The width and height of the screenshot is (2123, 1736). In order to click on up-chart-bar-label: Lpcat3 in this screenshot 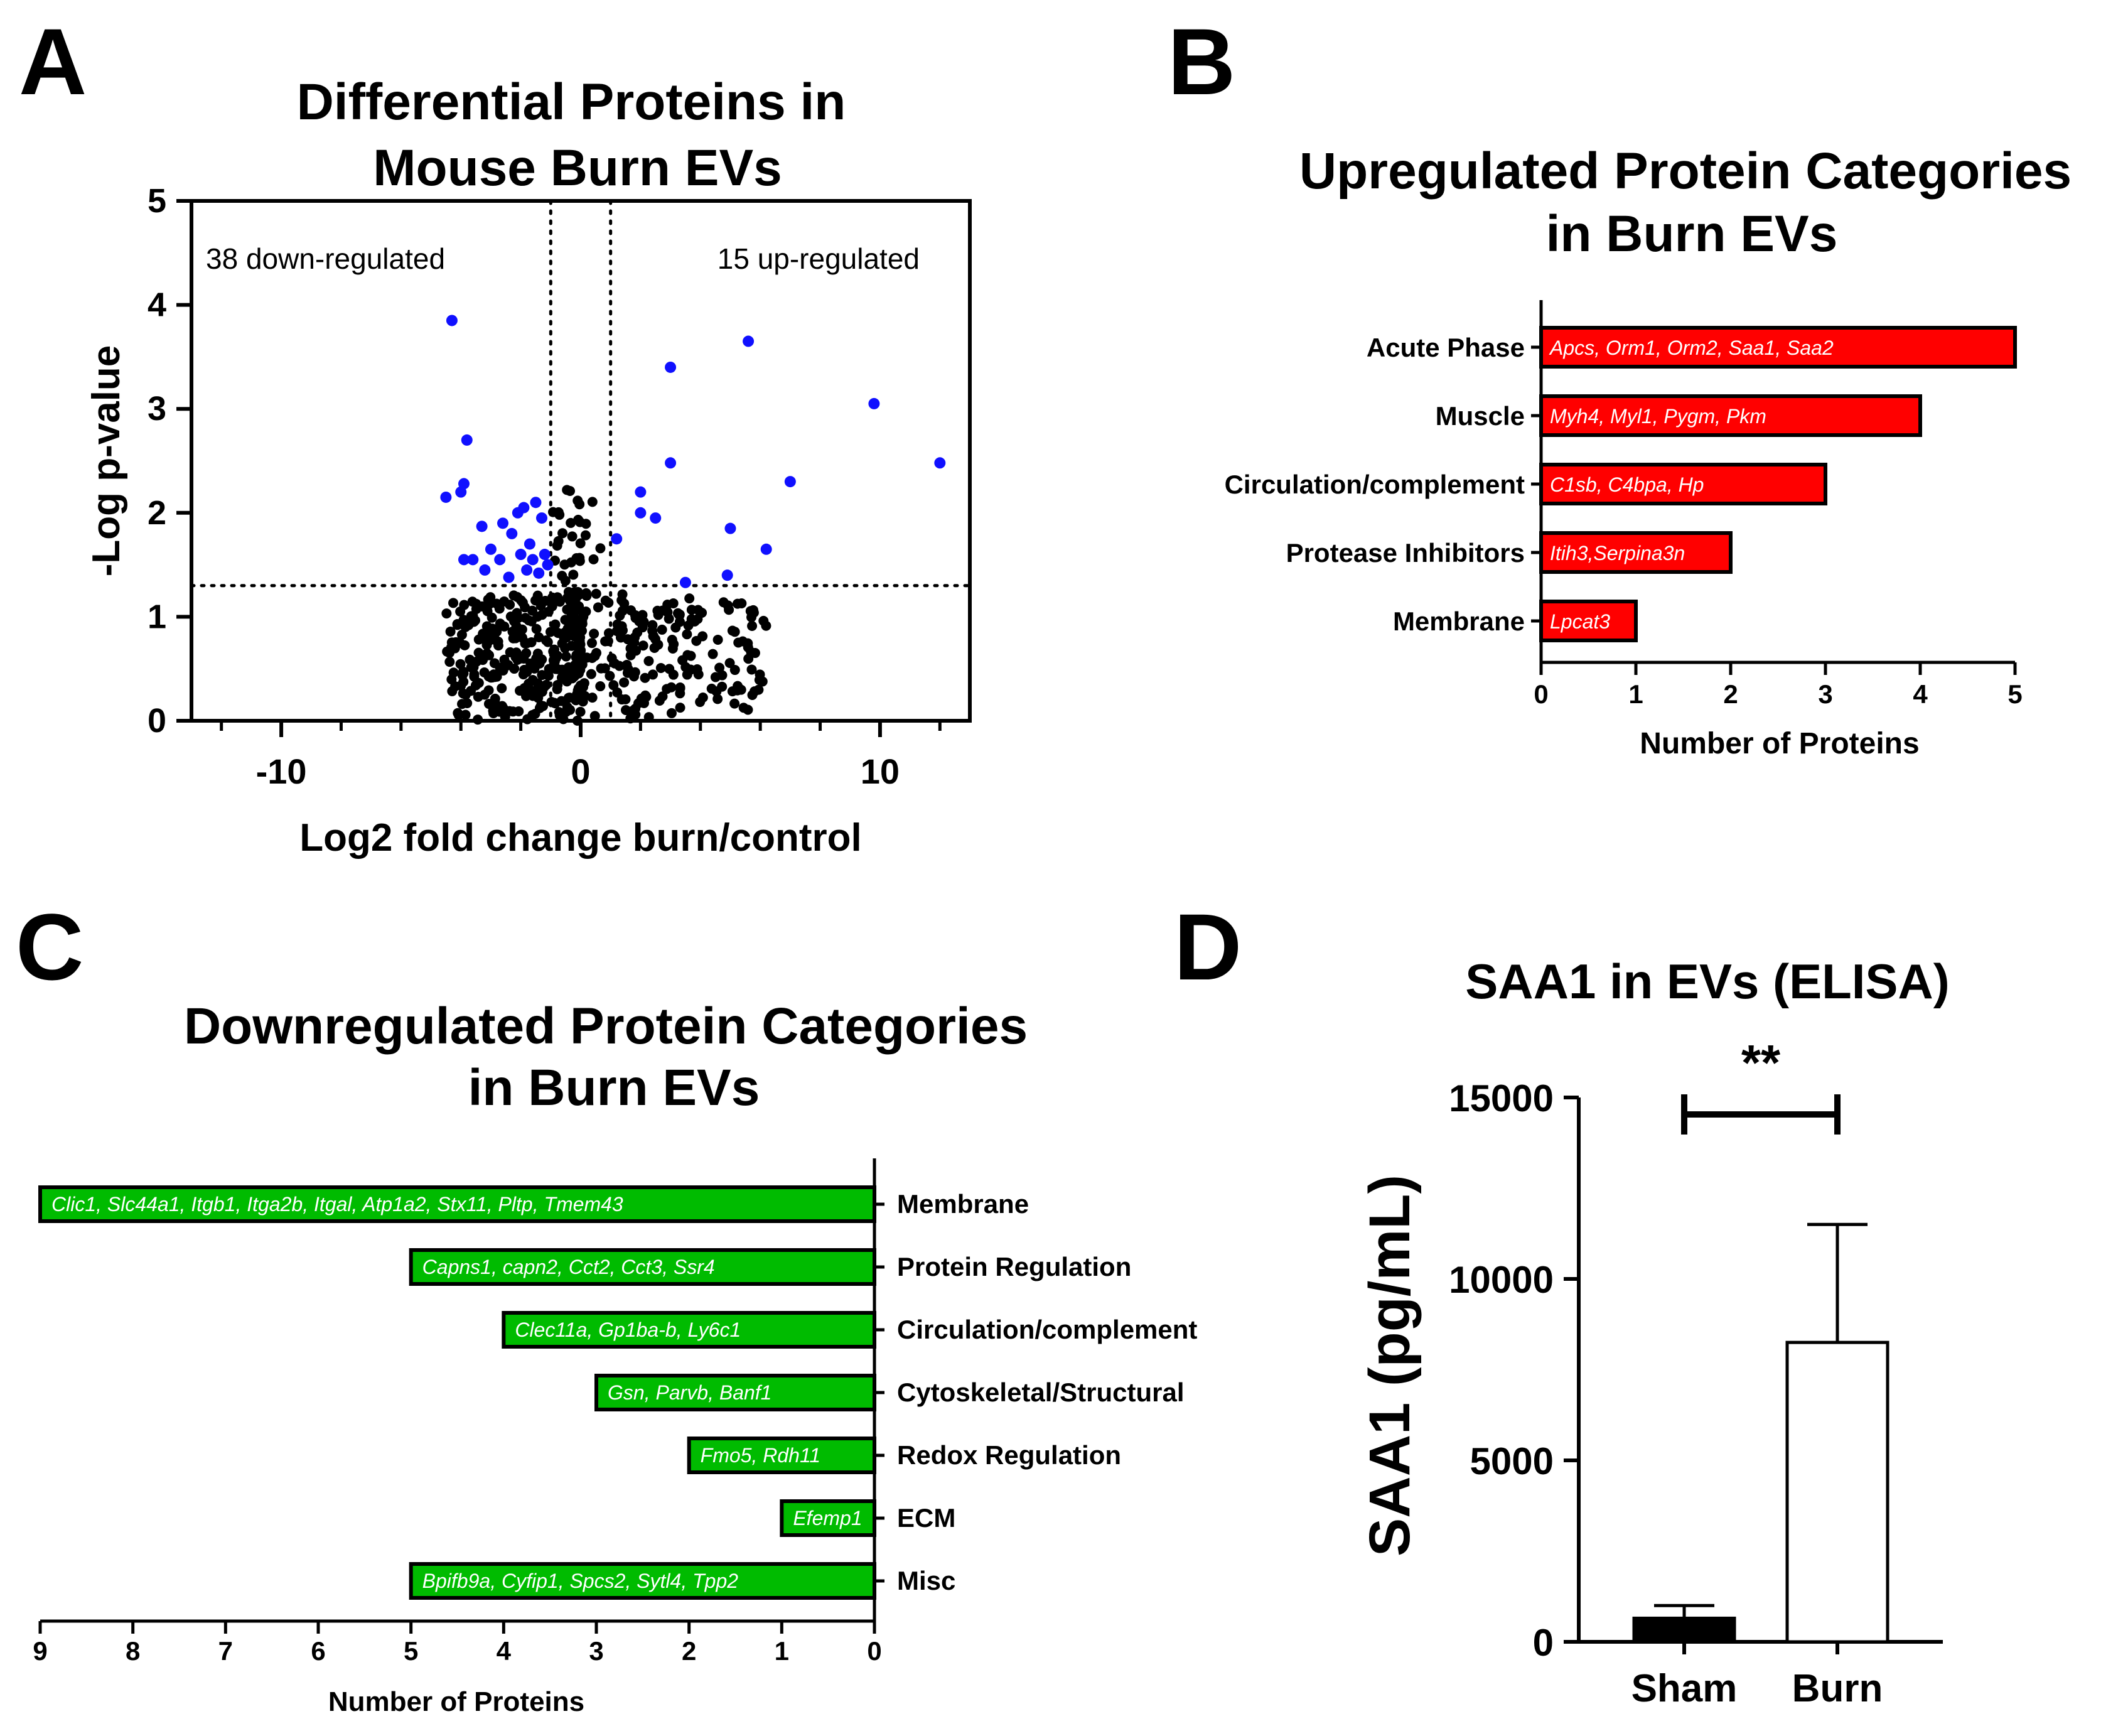, I will do `click(1580, 621)`.